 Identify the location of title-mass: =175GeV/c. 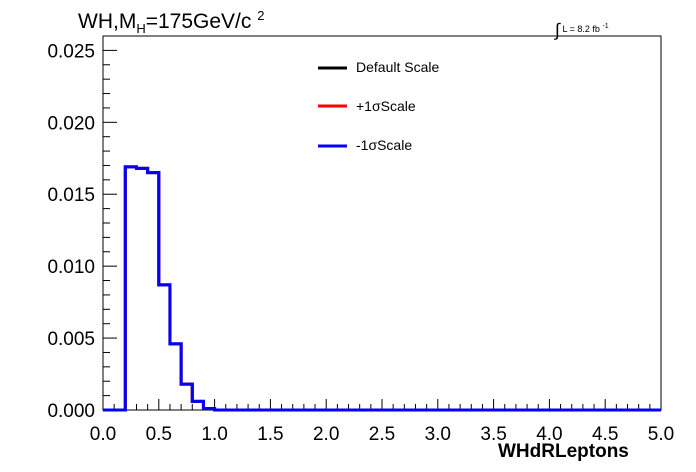
(198, 21).